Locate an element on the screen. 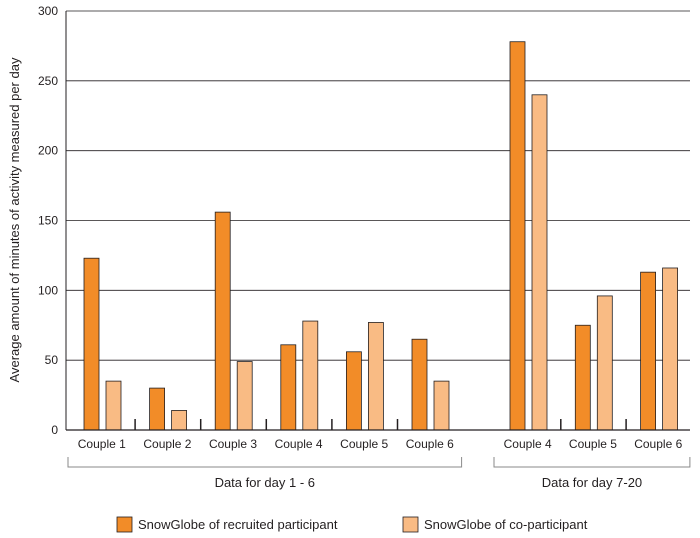 The image size is (700, 538). y-axis: 0 50 100 150 200 250 300 is located at coordinates (52, 220).